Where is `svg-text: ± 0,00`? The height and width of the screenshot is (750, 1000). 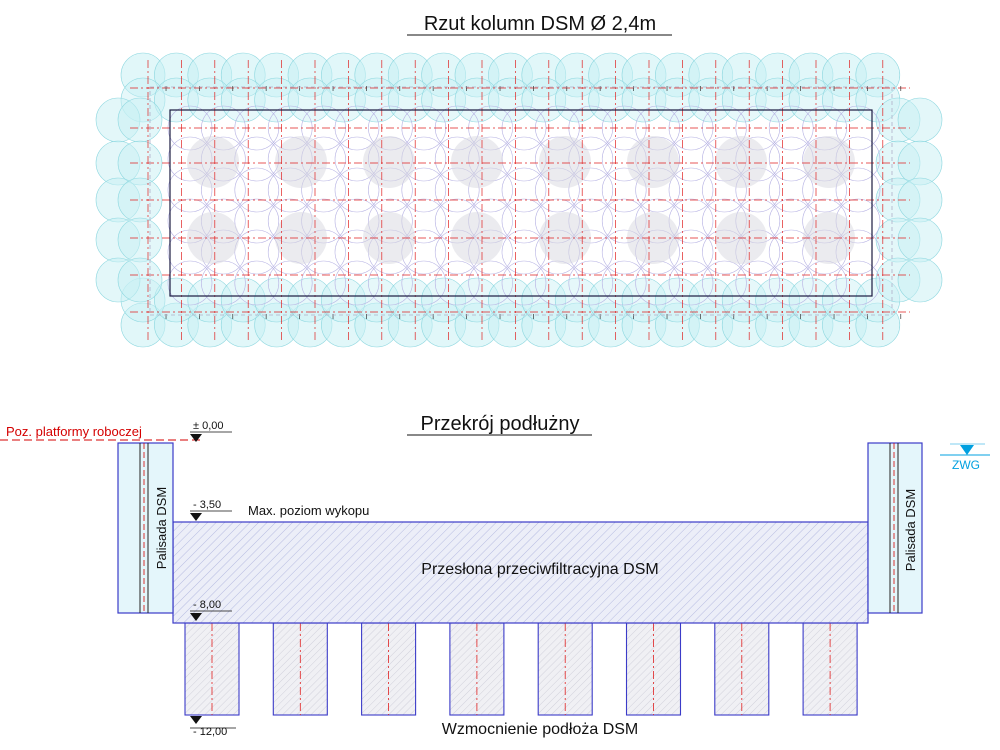
svg-text: ± 0,00 is located at coordinates (208, 426).